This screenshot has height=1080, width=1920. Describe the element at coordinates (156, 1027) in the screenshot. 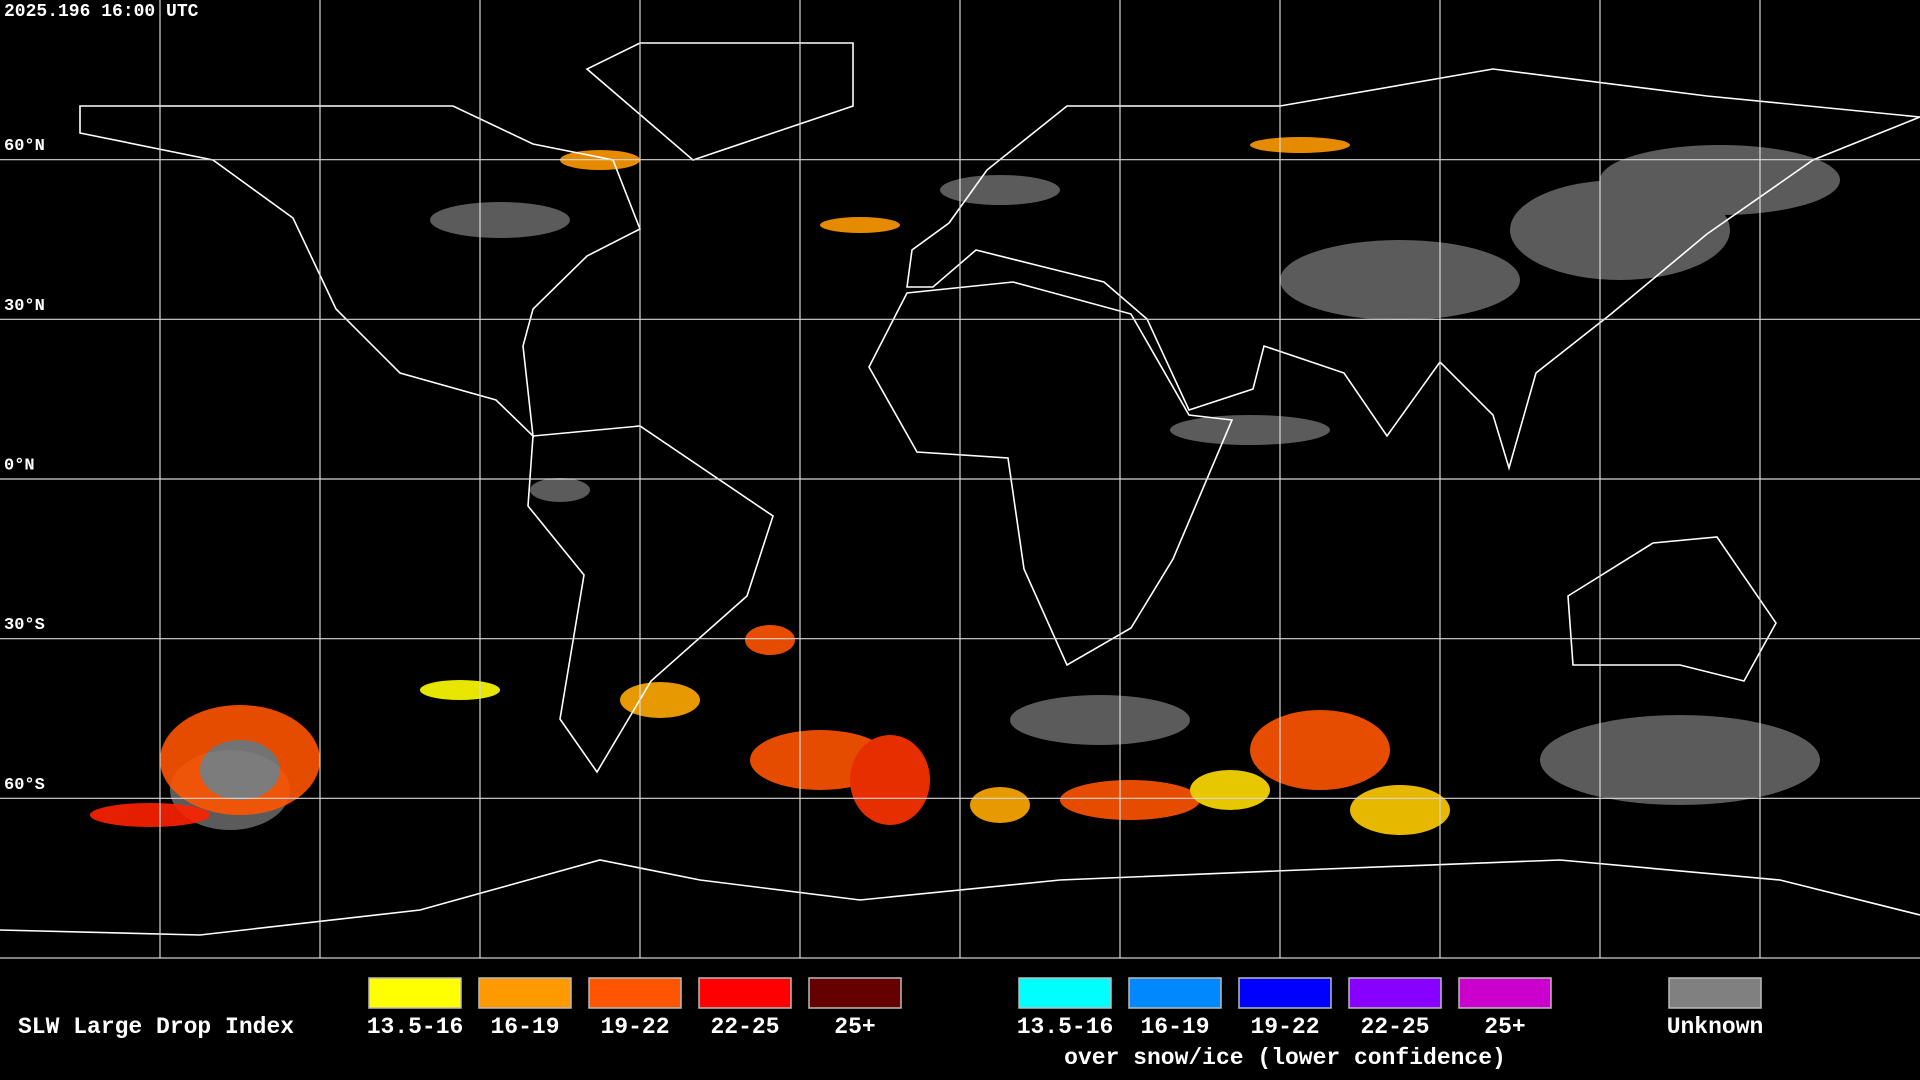

I see `legend-title: SLW Large Drop Index` at that location.